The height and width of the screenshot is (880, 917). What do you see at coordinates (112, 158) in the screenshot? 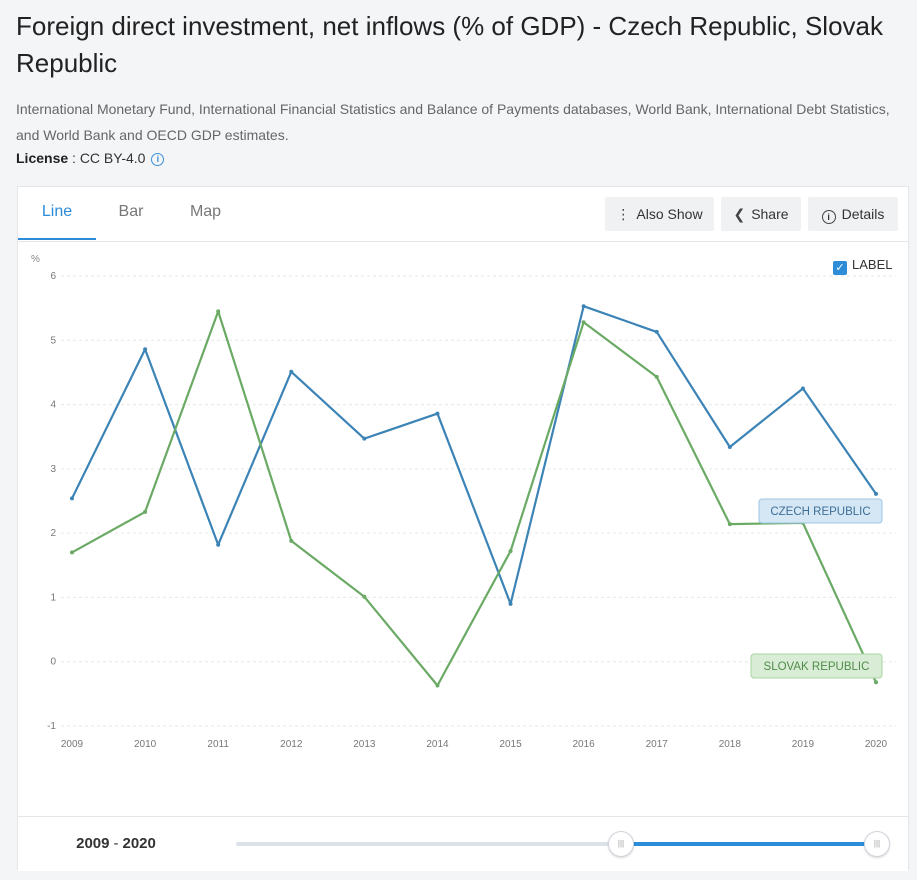
I see `license-value: CC BY-4.0` at bounding box center [112, 158].